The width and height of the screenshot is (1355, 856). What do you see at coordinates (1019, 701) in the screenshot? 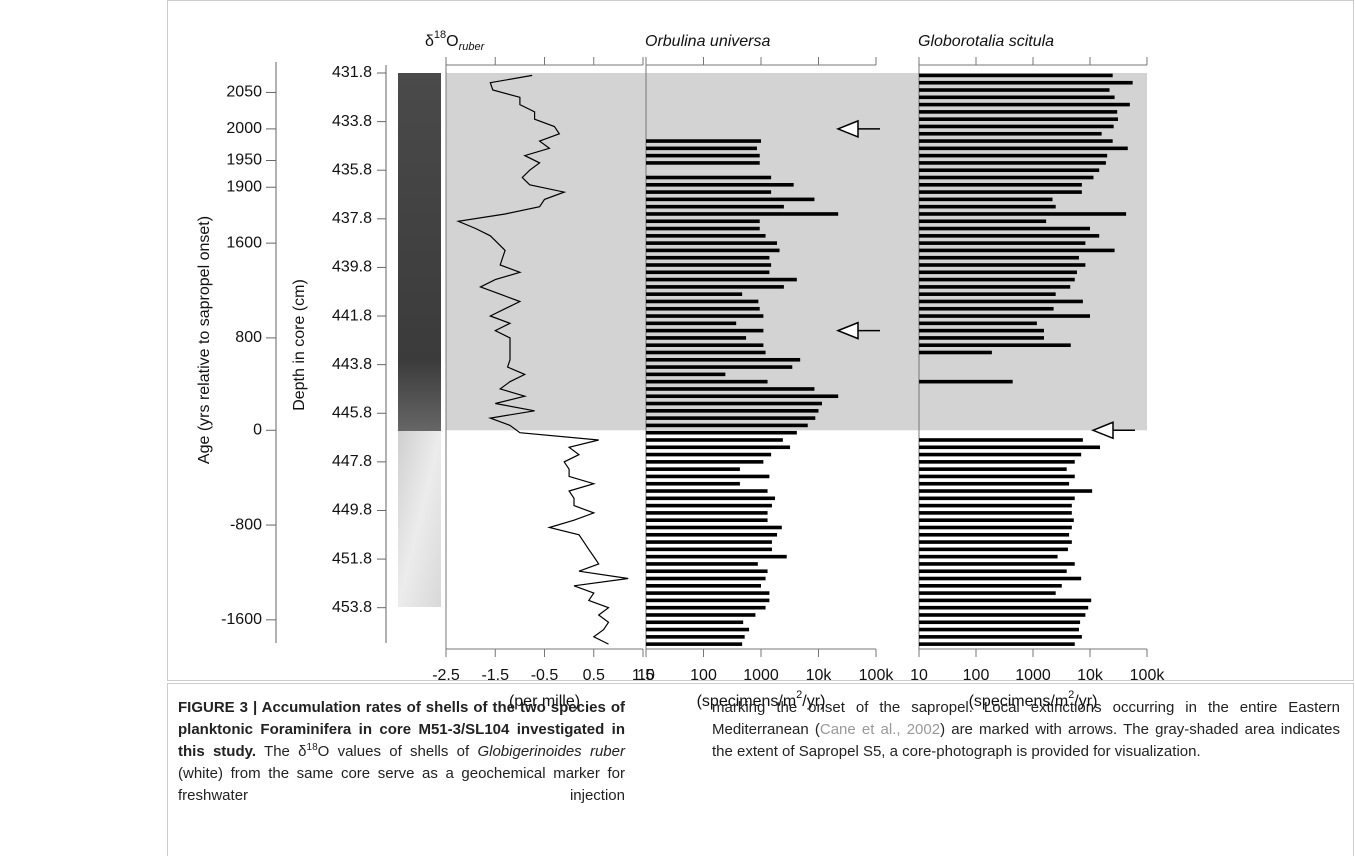
I see `x-axis-title-part: (specimens/m` at bounding box center [1019, 701].